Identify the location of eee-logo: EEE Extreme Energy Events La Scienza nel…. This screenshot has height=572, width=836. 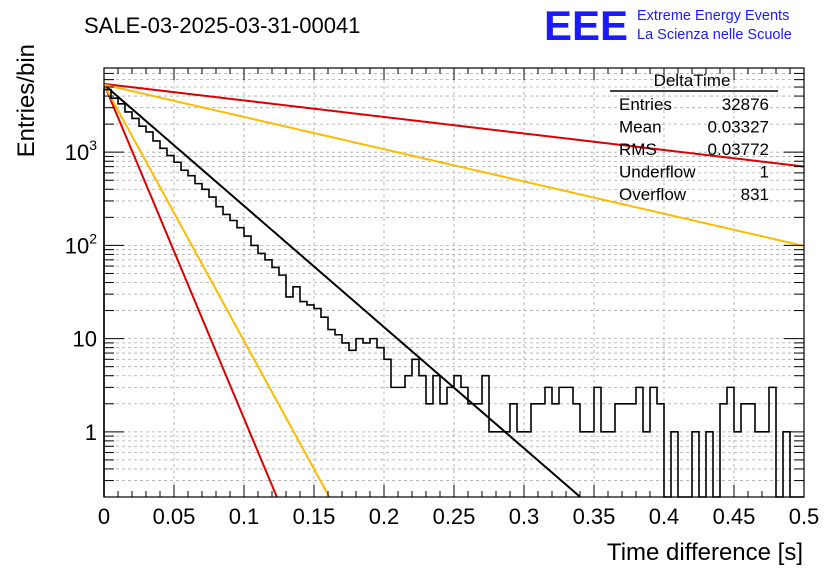
(668, 25).